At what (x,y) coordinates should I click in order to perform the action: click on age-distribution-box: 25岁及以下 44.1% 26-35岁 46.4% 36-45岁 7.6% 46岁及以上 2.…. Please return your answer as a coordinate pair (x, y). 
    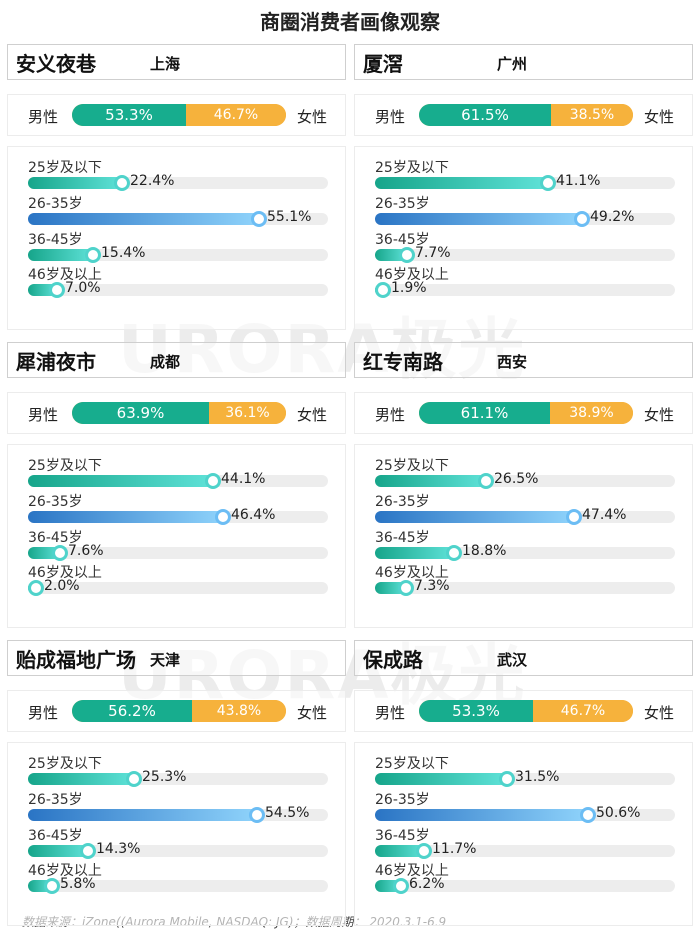
    Looking at the image, I should click on (176, 536).